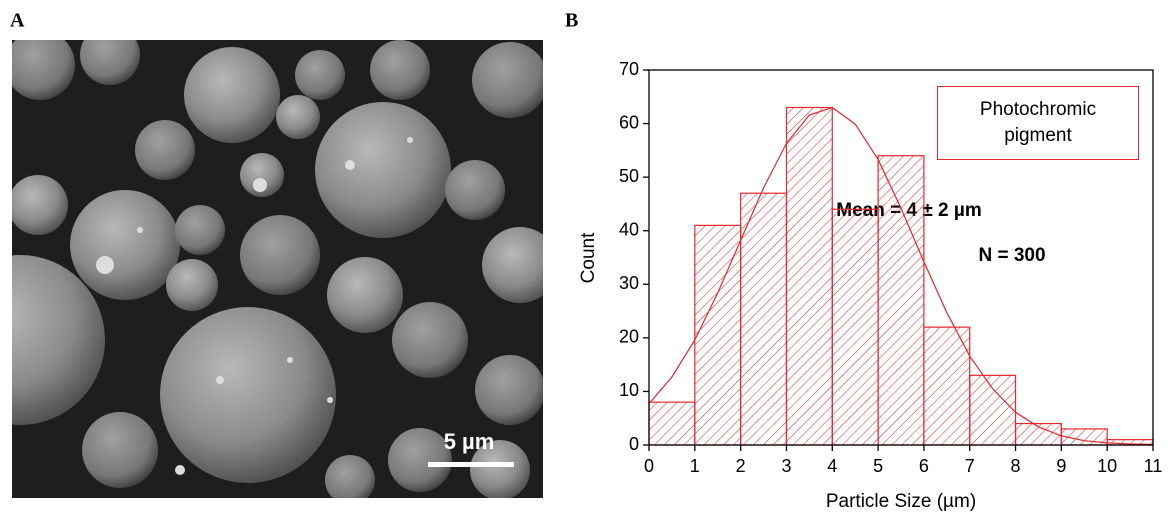 The height and width of the screenshot is (521, 1170). I want to click on annotation: N = 300, so click(1011, 255).